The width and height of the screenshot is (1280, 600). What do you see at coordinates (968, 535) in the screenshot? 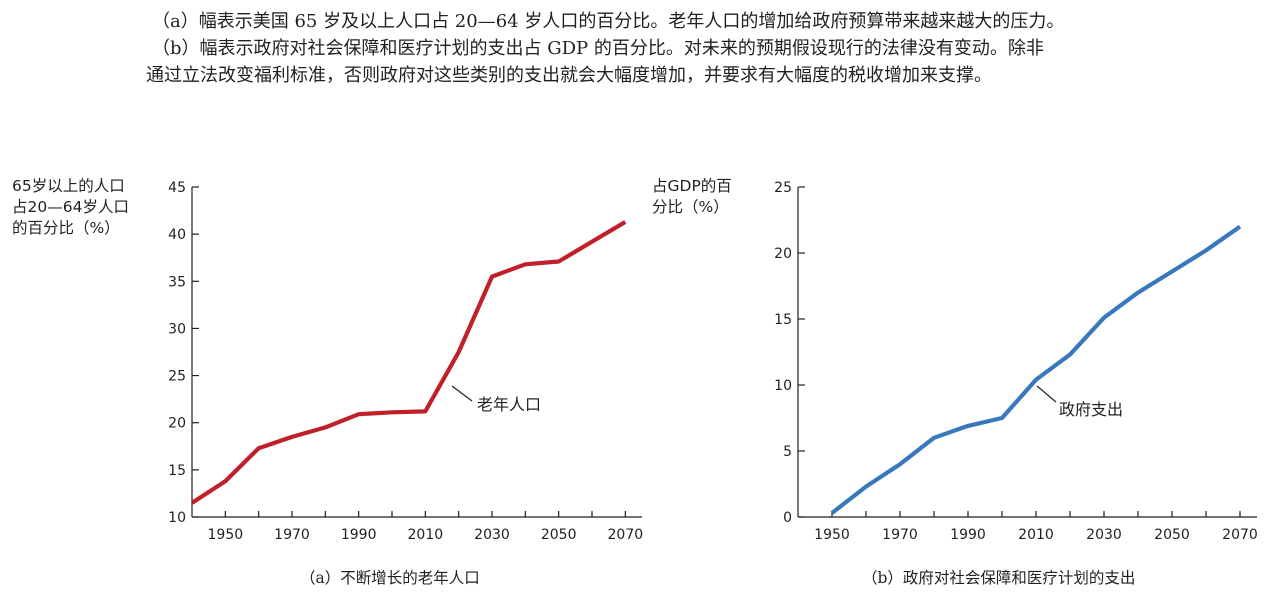
I see `chart-b-x-tick-label: 1990` at bounding box center [968, 535].